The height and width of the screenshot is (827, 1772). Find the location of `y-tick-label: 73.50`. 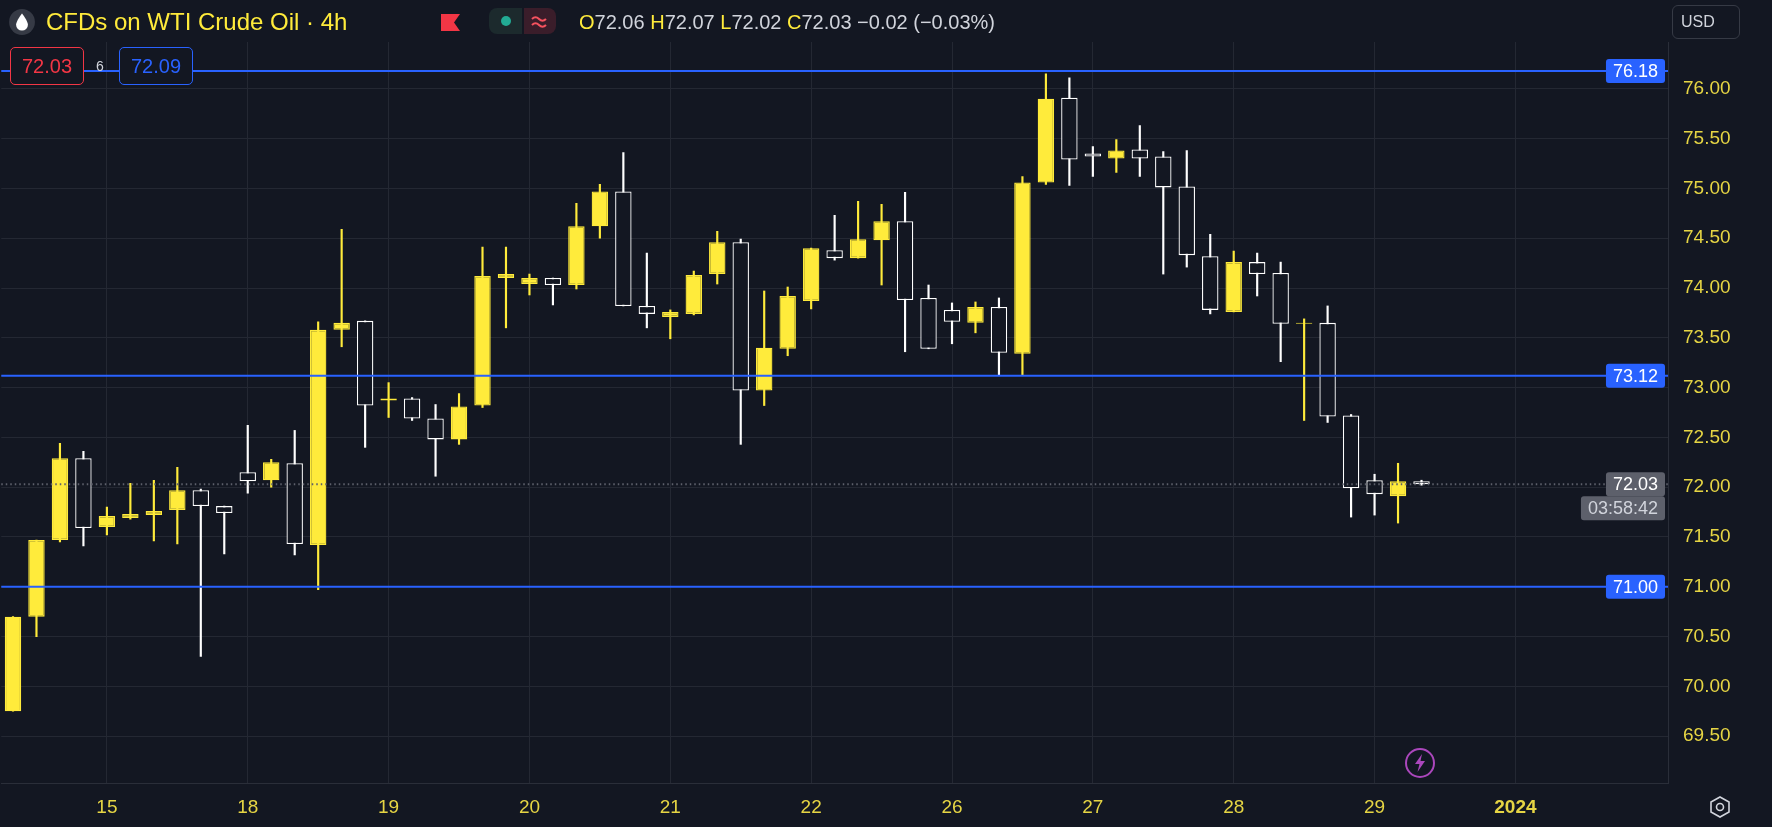

y-tick-label: 73.50 is located at coordinates (1707, 337).